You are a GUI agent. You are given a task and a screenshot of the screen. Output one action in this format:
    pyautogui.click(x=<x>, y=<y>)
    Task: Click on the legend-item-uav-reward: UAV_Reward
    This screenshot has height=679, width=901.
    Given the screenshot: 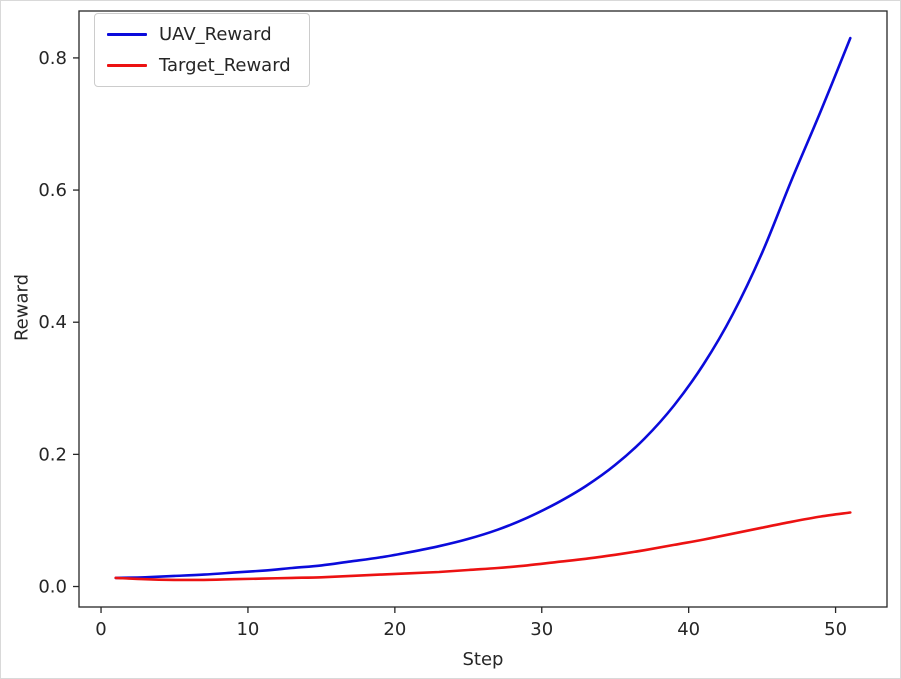 What is the action you would take?
    pyautogui.click(x=199, y=34)
    